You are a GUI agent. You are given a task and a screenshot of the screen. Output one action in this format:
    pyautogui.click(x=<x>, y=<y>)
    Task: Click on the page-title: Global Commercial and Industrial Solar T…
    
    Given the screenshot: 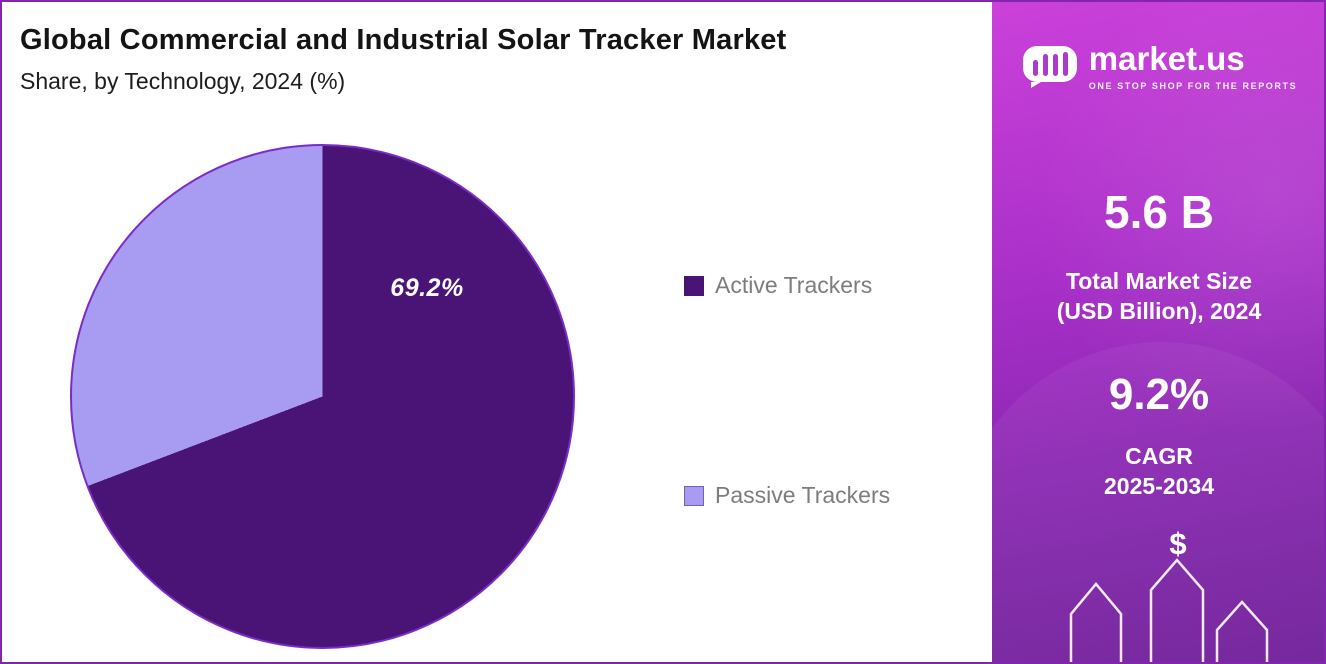 What is the action you would take?
    pyautogui.click(x=403, y=40)
    